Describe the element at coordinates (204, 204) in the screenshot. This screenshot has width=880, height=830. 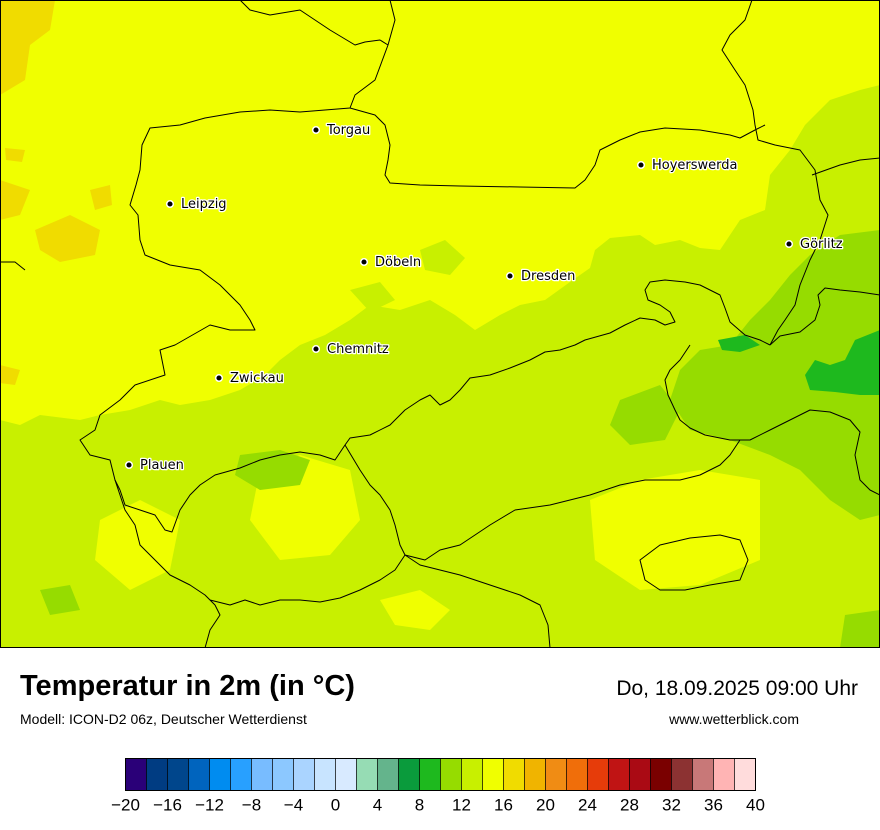
I see `city-label: Leipzig` at that location.